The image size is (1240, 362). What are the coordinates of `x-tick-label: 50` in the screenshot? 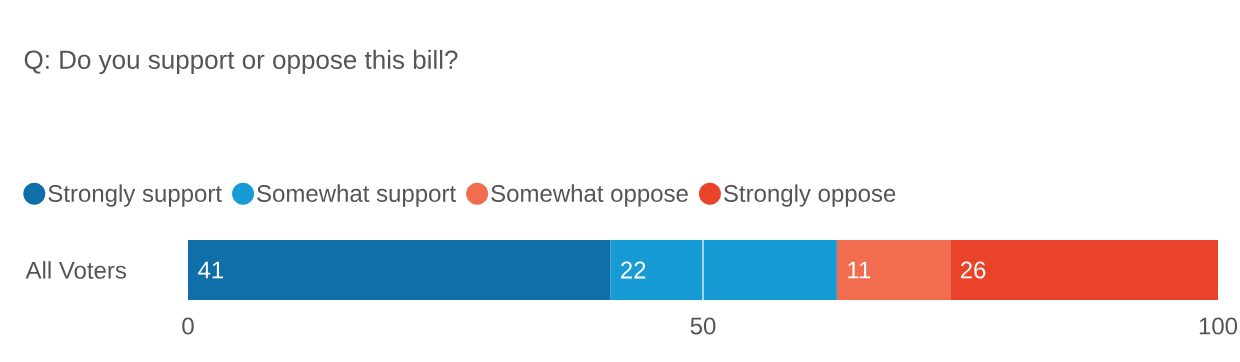 It's located at (703, 326).